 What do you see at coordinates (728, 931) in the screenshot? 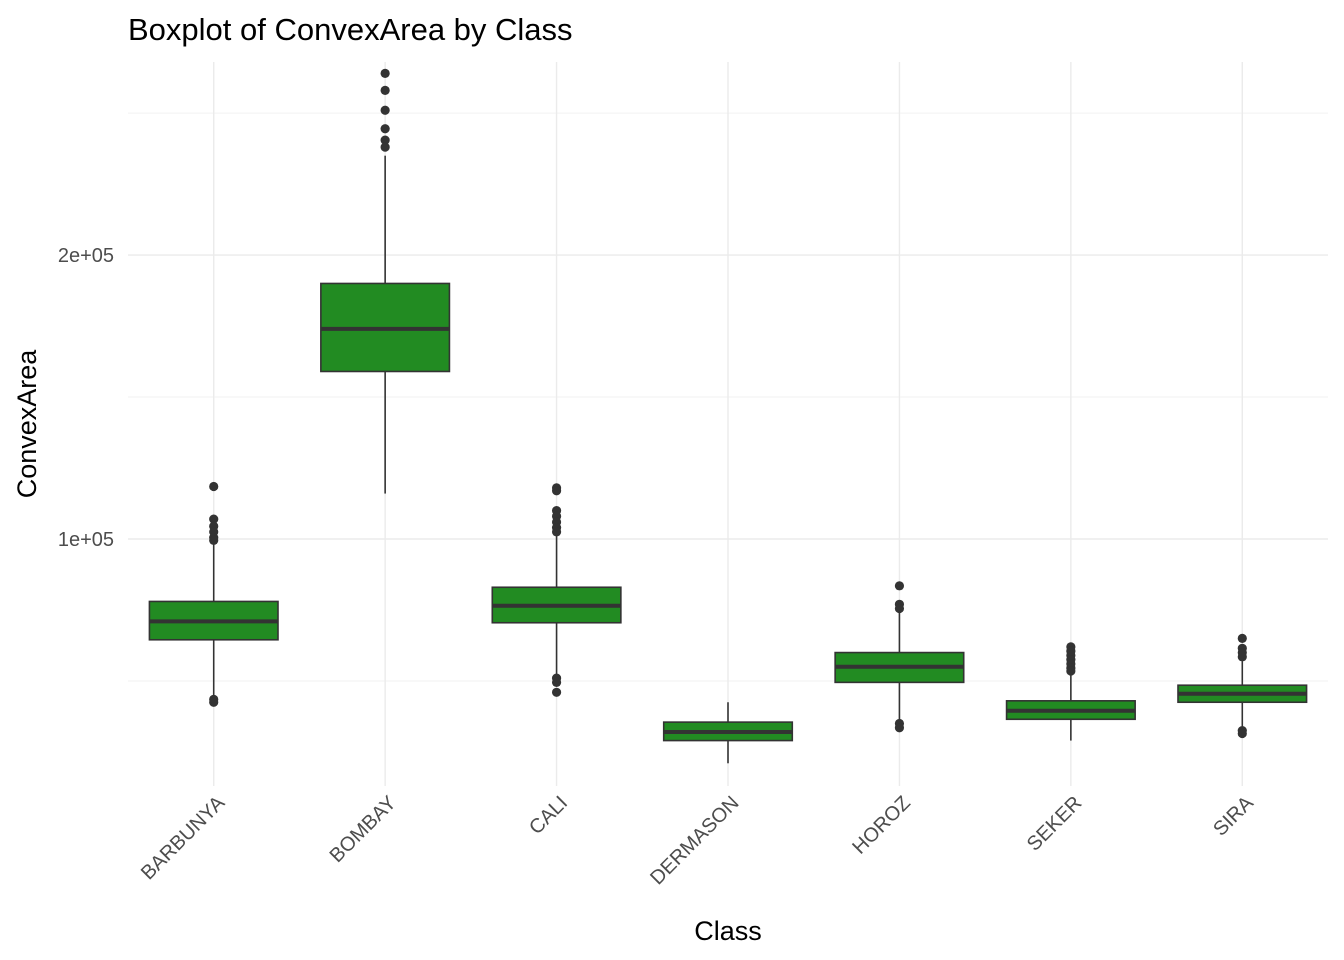
I see `x-axis-title: Class` at bounding box center [728, 931].